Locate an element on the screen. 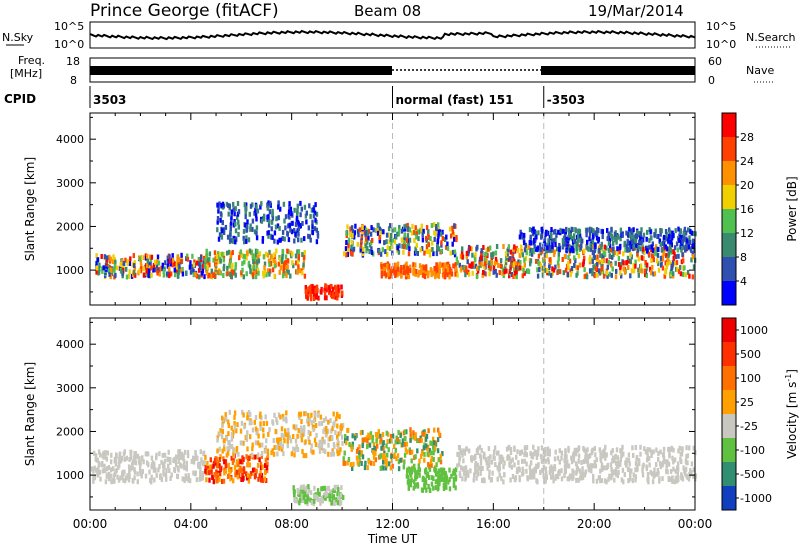 The width and height of the screenshot is (800, 554). noise-line is located at coordinates (392, 35).